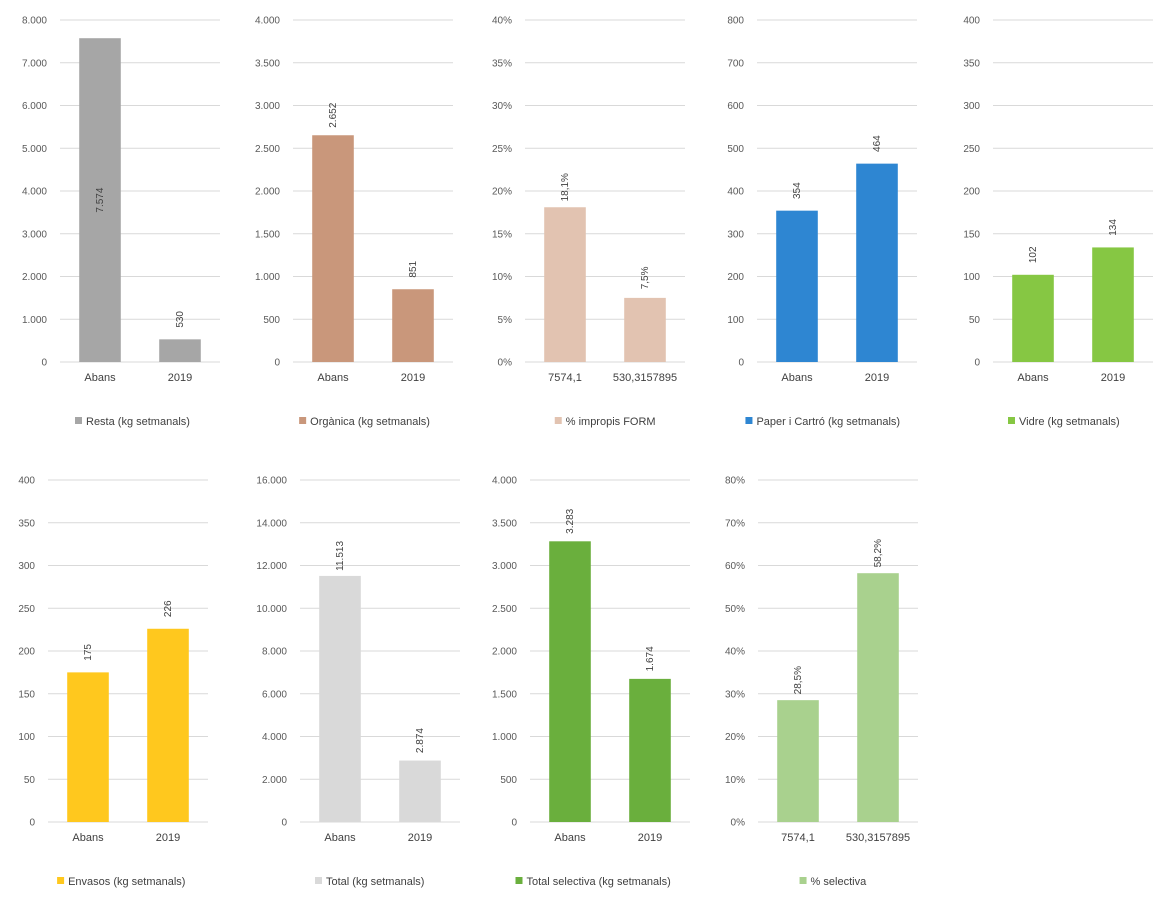 The width and height of the screenshot is (1170, 897). I want to click on y-tick-label: 5.000, so click(34, 149).